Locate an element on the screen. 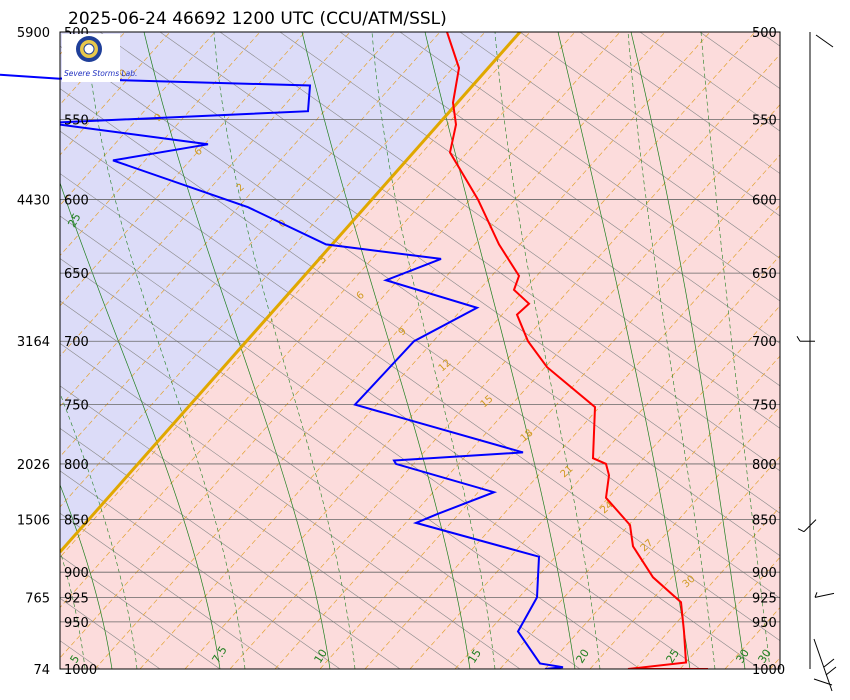 Image resolution: width=850 pixels, height=700 pixels. x-tick-label: 20 is located at coordinates (583, 656).